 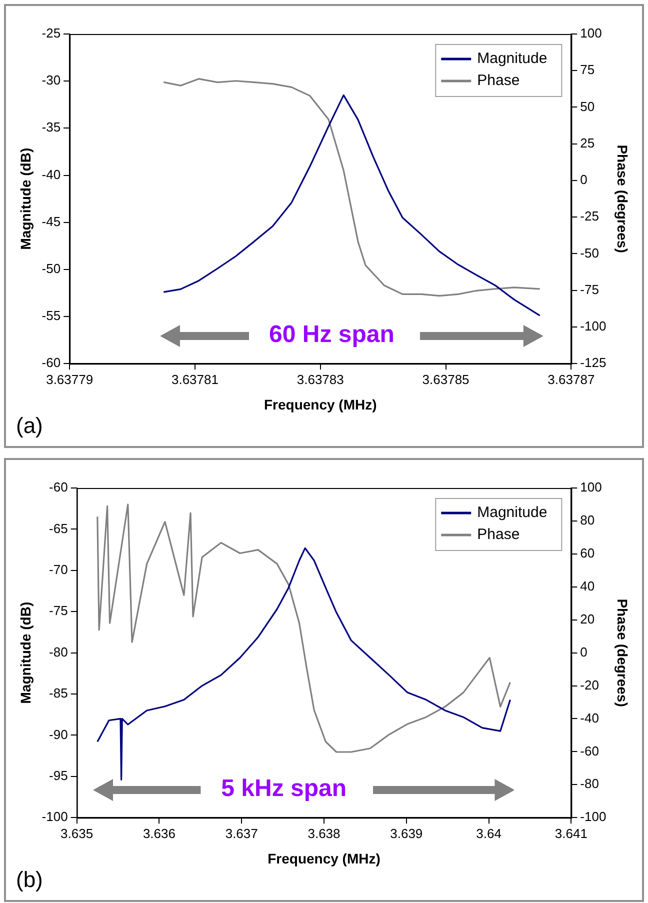 What do you see at coordinates (51, 316) in the screenshot?
I see `y-tick-label: -55` at bounding box center [51, 316].